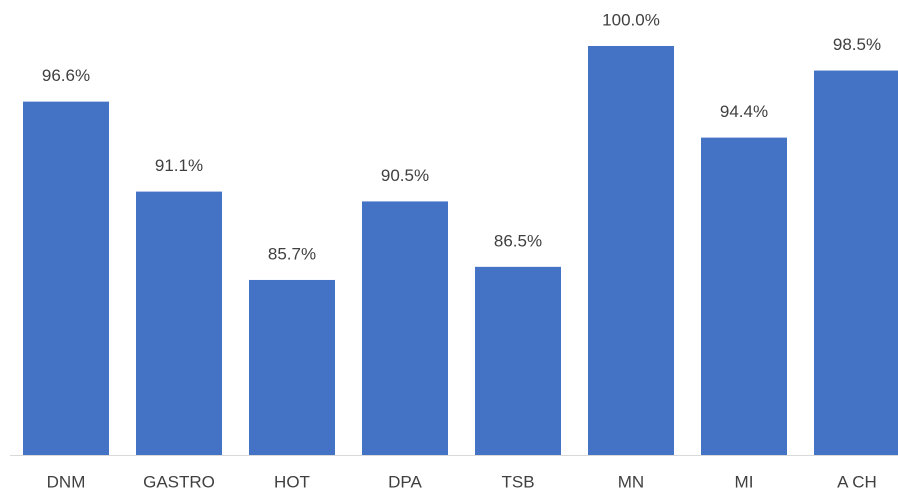  Describe the element at coordinates (857, 44) in the screenshot. I see `value-label: 98.5%` at that location.